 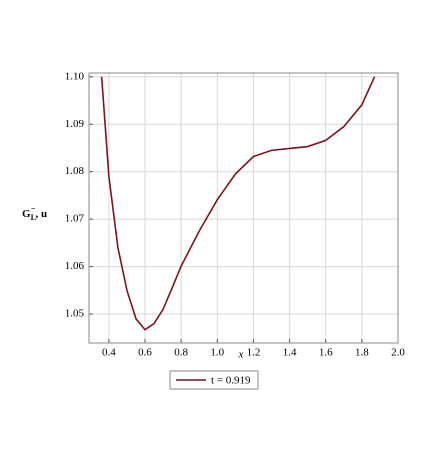 I want to click on x-tick-label: 1.4, so click(x=290, y=353).